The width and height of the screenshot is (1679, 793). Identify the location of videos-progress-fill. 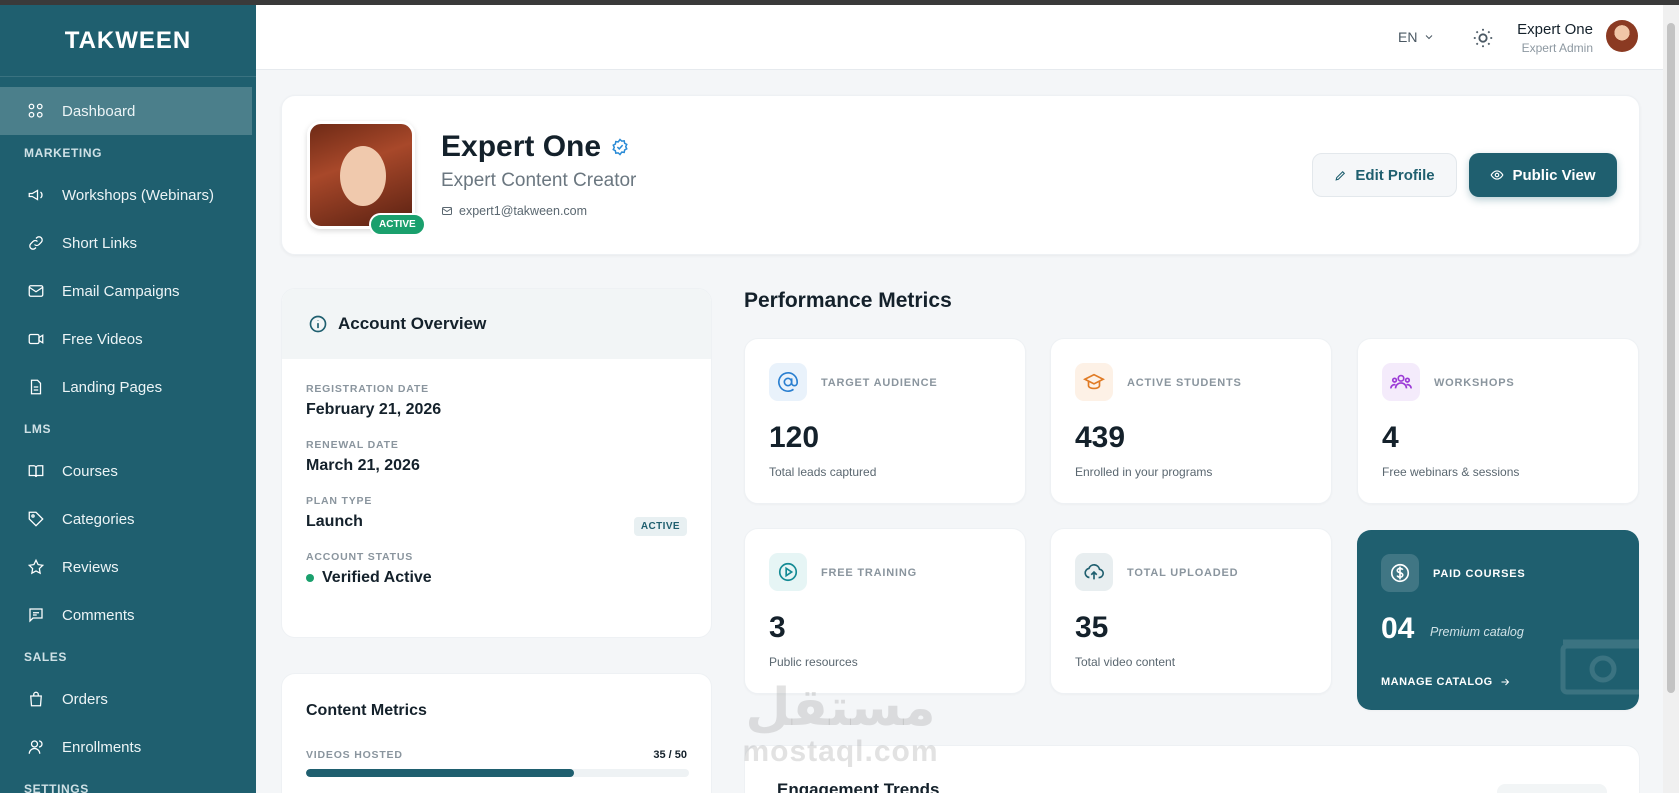
(440, 773).